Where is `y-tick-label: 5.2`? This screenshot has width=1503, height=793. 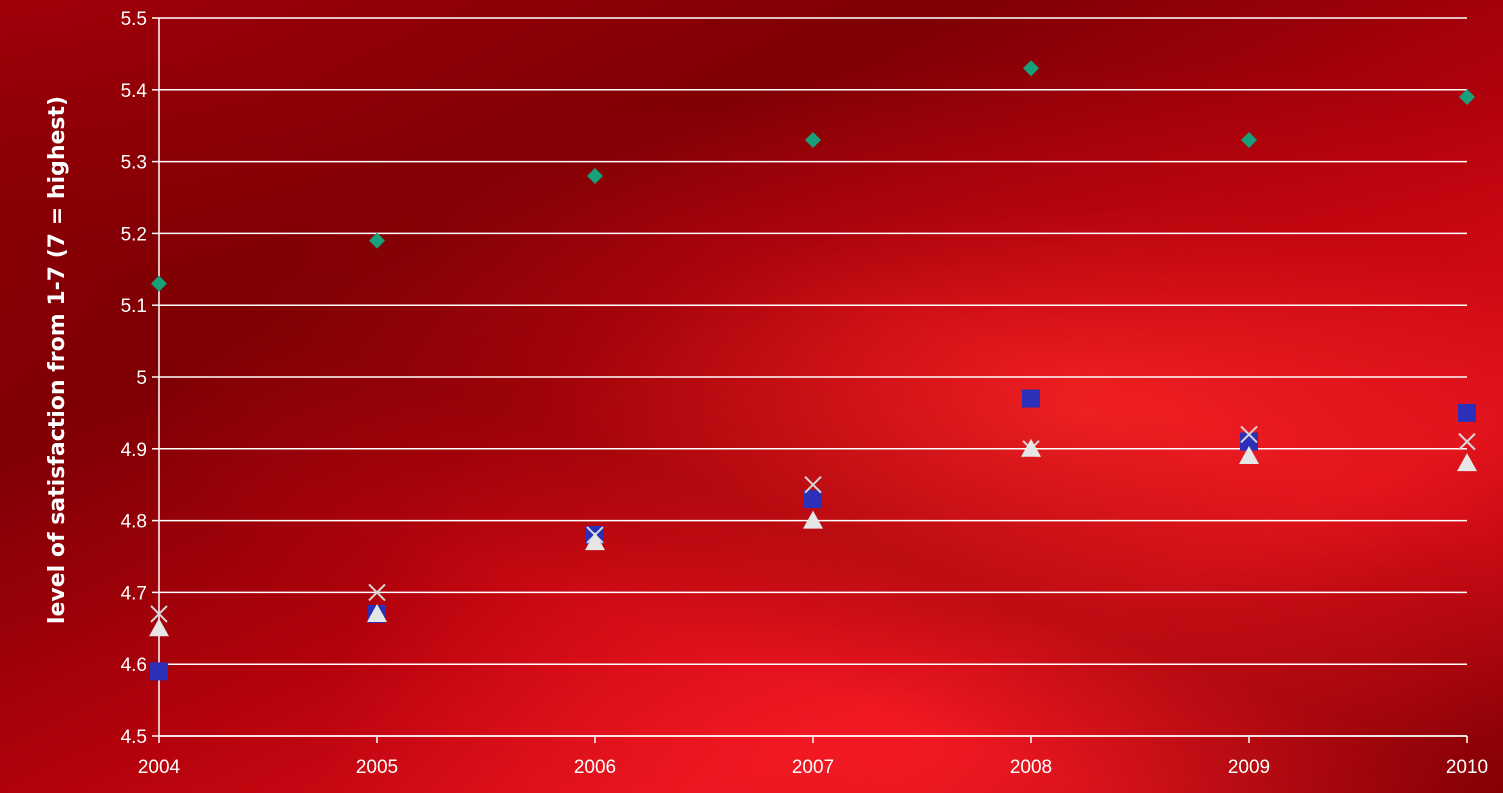
y-tick-label: 5.2 is located at coordinates (134, 234).